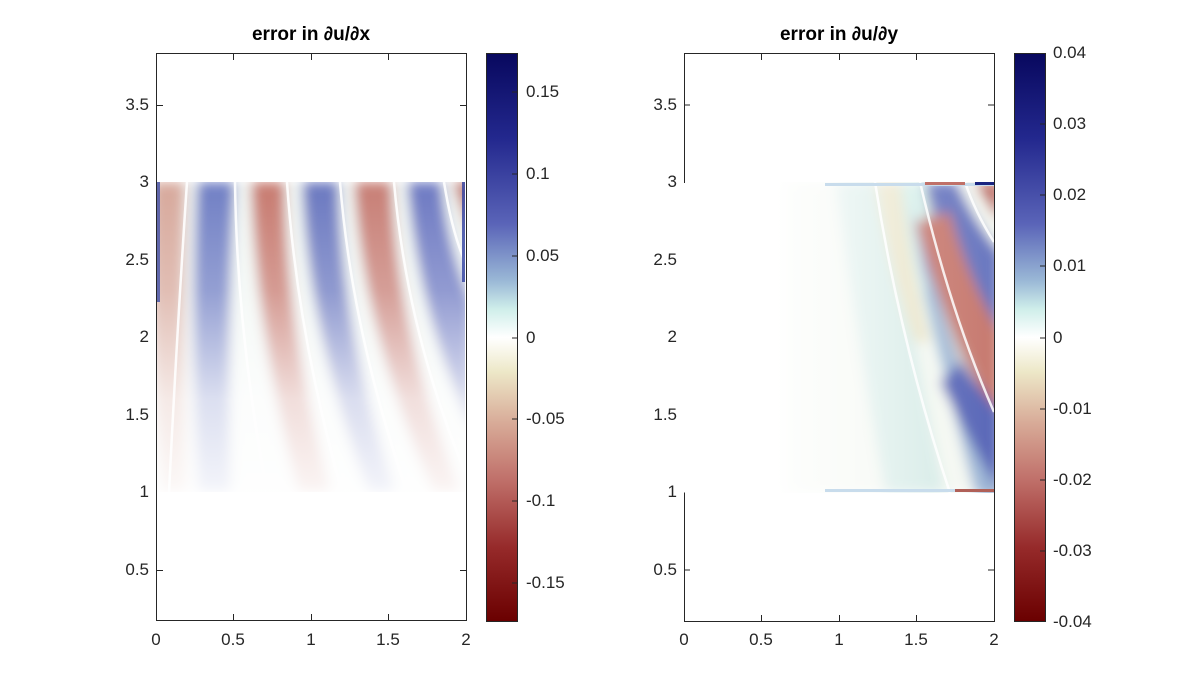  I want to click on colorbar-tick-label: 0.03, so click(1070, 123).